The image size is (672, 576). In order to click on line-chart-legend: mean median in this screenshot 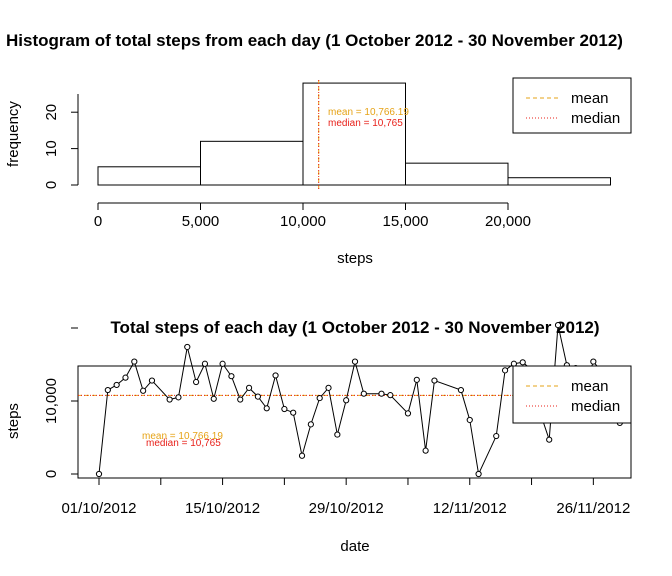, I will do `click(572, 394)`.